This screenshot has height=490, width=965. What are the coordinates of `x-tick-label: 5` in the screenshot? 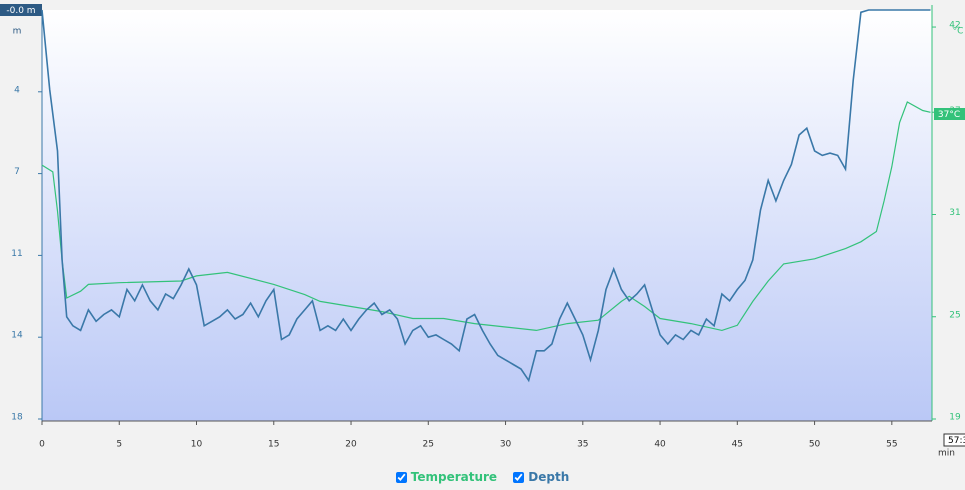 It's located at (119, 445).